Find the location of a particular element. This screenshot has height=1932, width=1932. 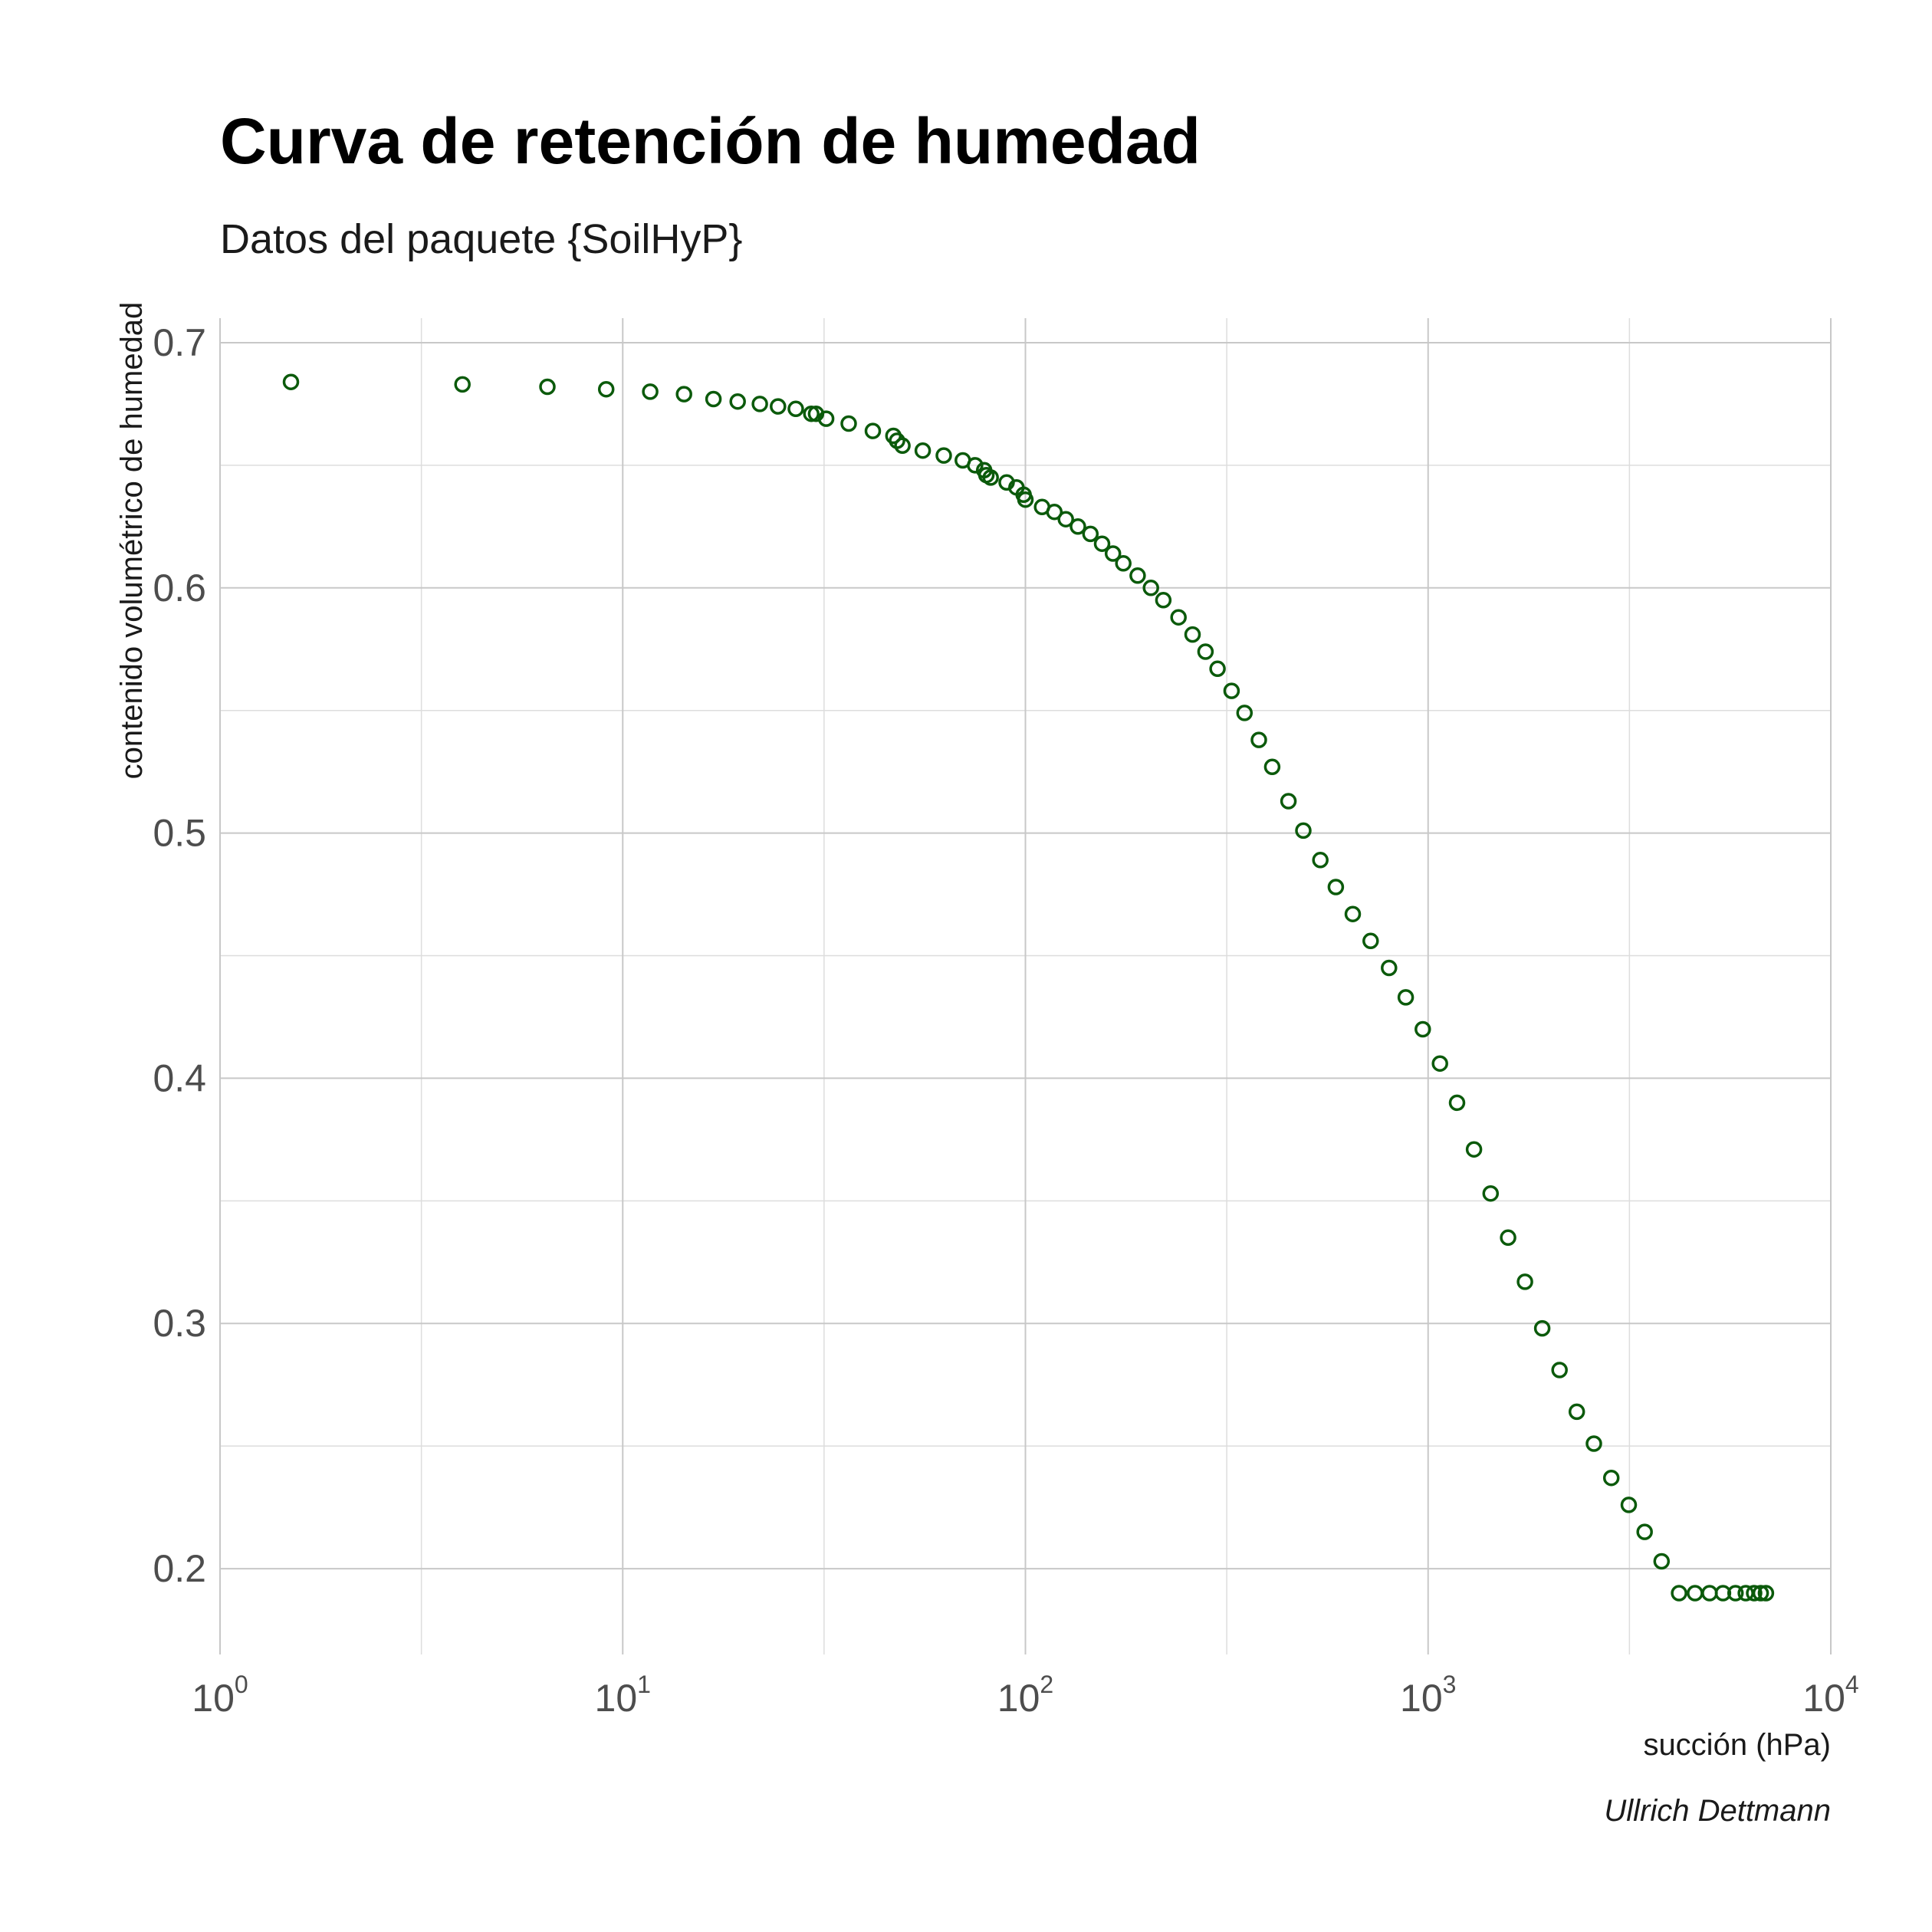

x-axis-ticks: 10⁰ 10¹ 10² 10³ 10⁴ is located at coordinates (1025, 1696).